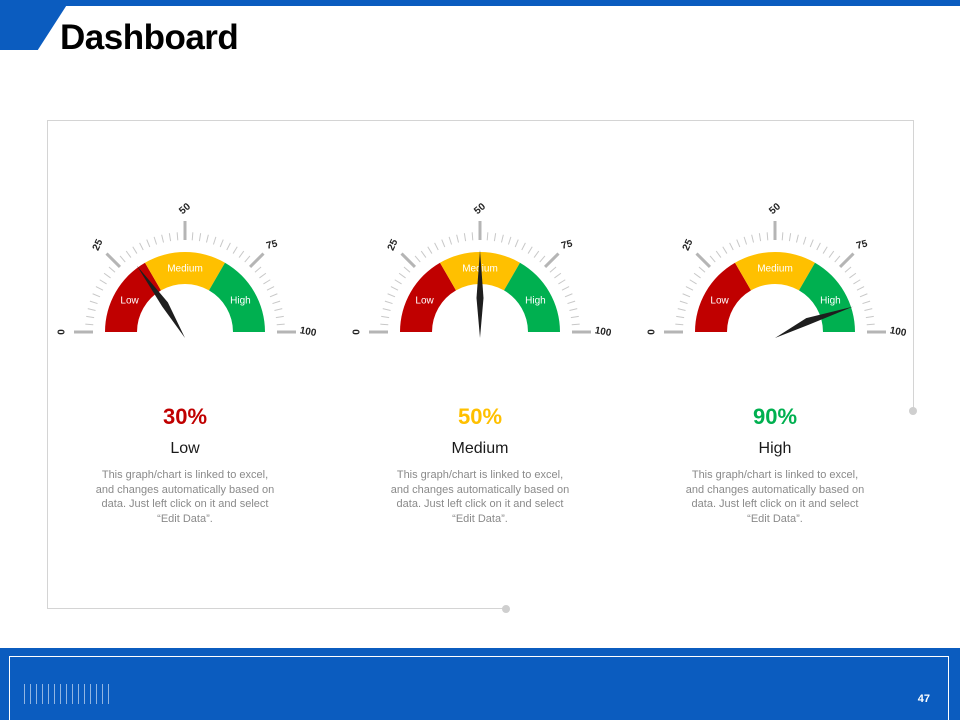  What do you see at coordinates (480, 448) in the screenshot?
I see `gauge-2-caption: Medium` at bounding box center [480, 448].